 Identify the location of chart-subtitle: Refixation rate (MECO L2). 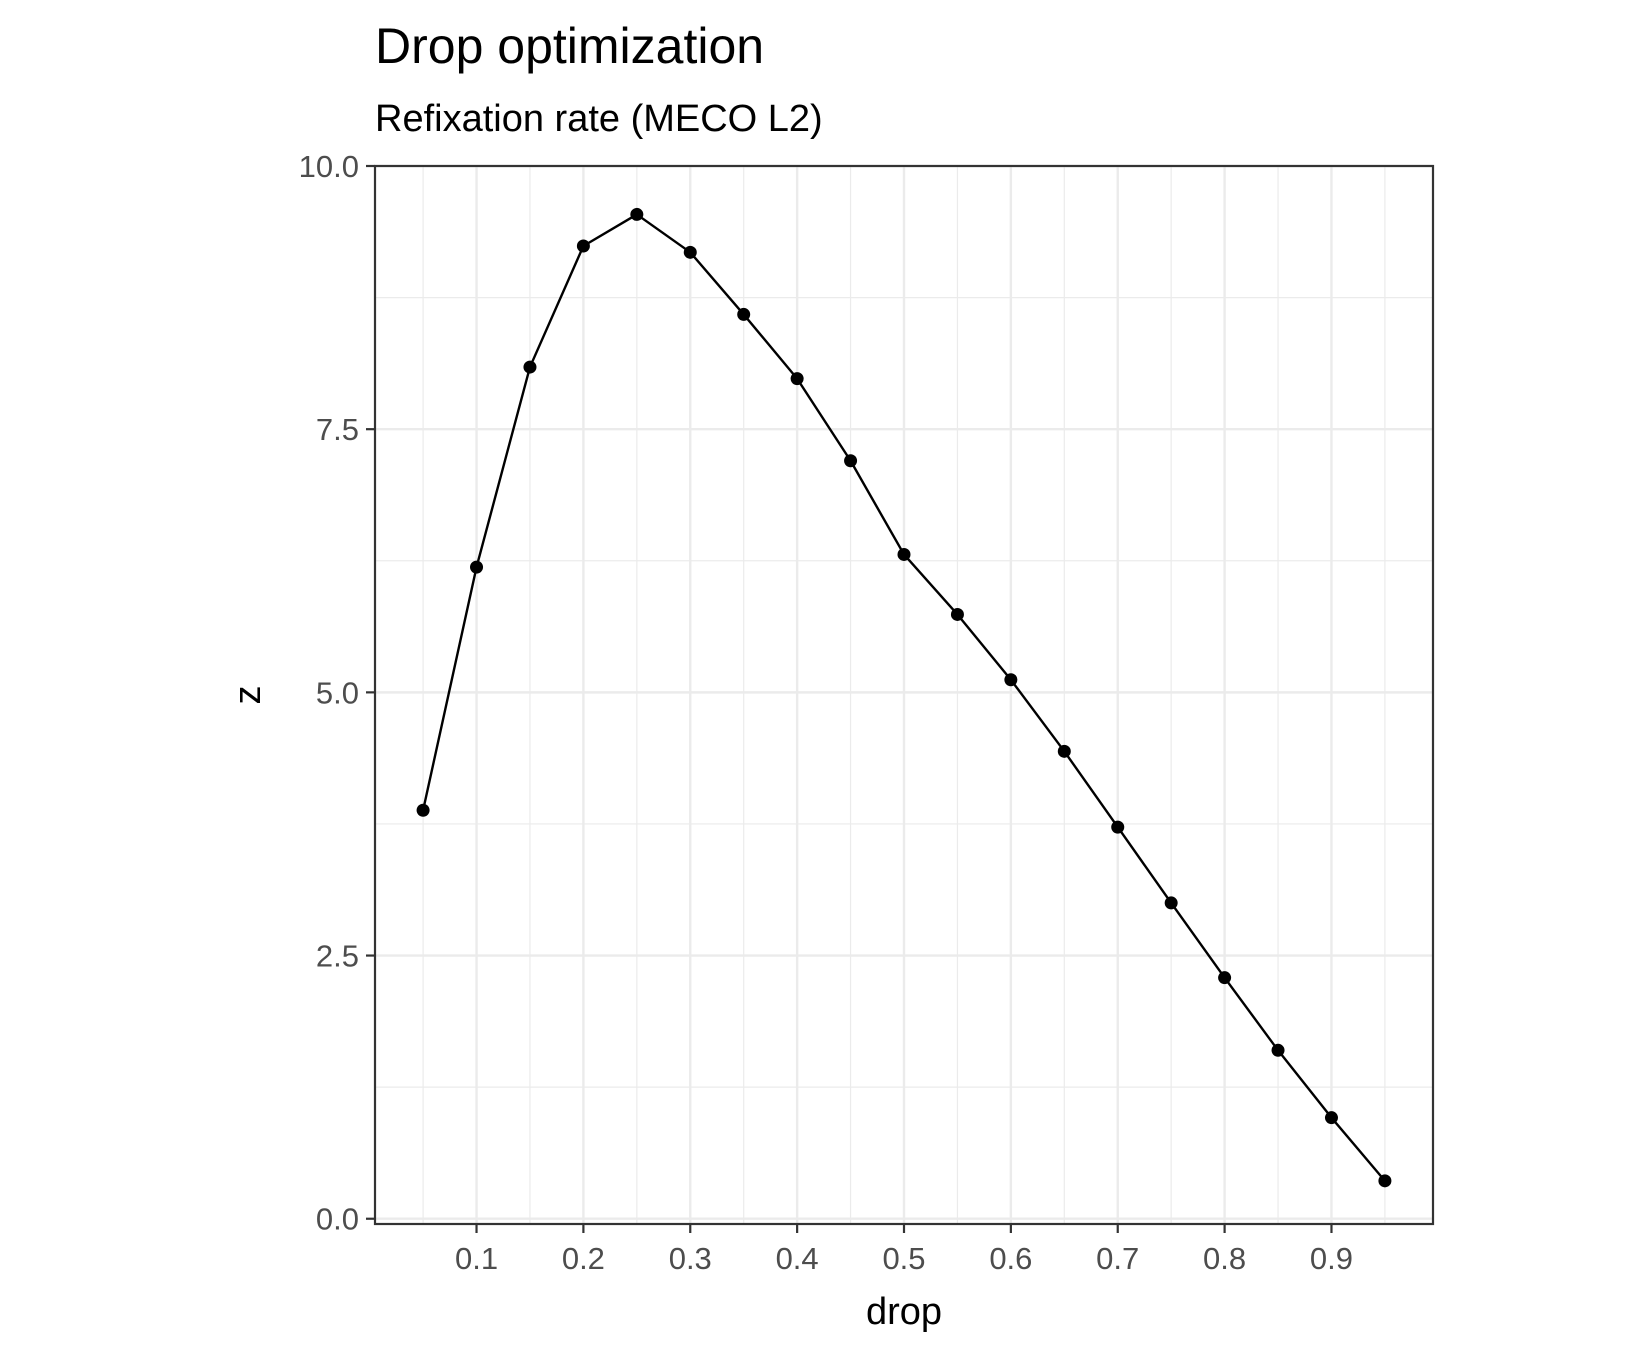
(599, 119).